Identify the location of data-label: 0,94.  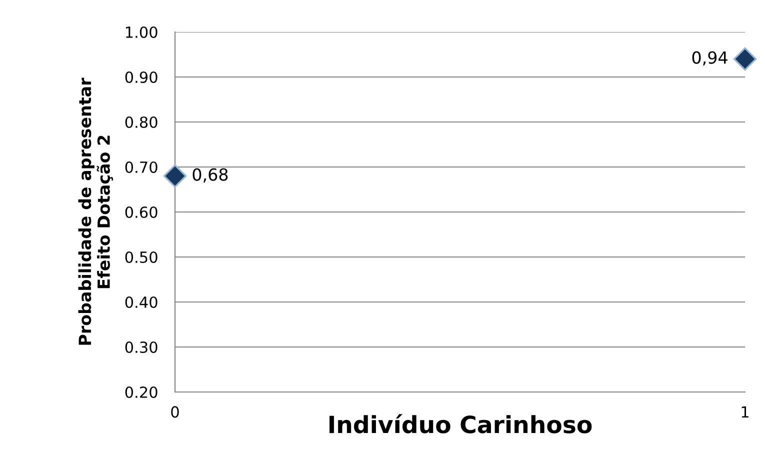
(710, 58).